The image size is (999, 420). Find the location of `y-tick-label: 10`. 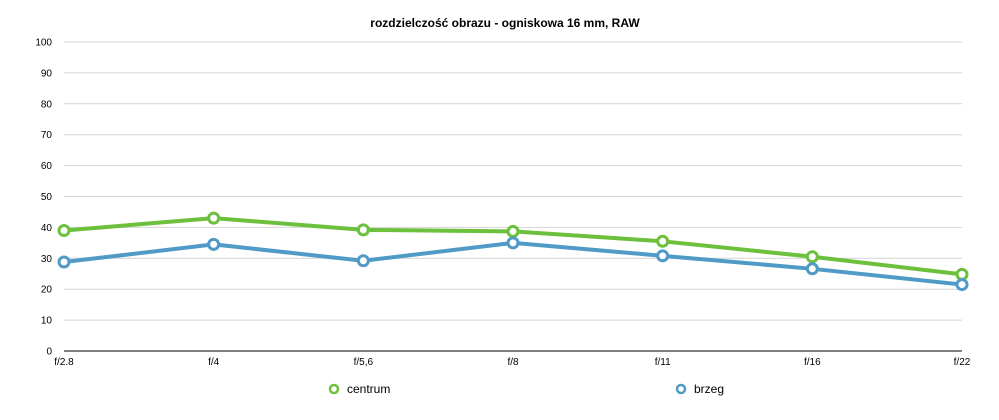

y-tick-label: 10 is located at coordinates (47, 321).